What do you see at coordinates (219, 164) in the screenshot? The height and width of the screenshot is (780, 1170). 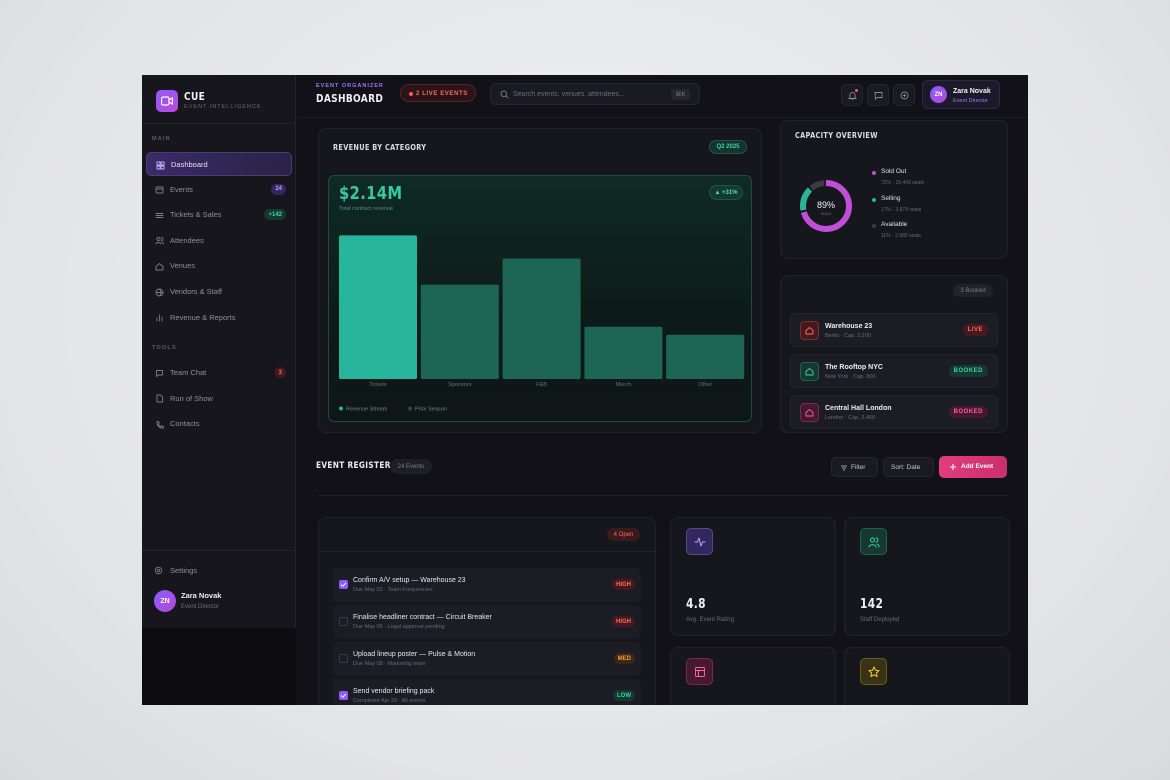 I see `nav-item: Dashboard` at bounding box center [219, 164].